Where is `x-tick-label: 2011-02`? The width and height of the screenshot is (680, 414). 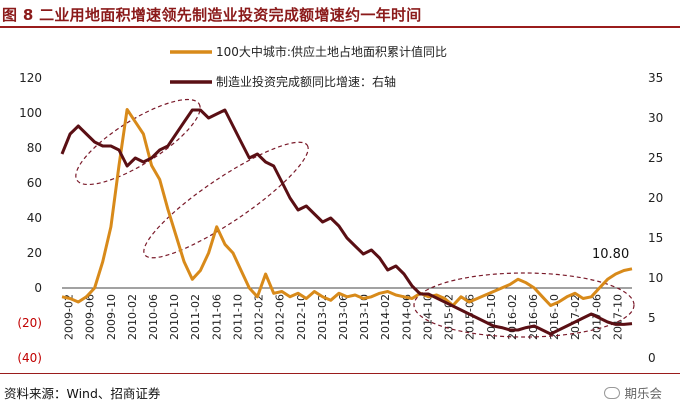 x-tick-label: 2011-02 is located at coordinates (195, 317).